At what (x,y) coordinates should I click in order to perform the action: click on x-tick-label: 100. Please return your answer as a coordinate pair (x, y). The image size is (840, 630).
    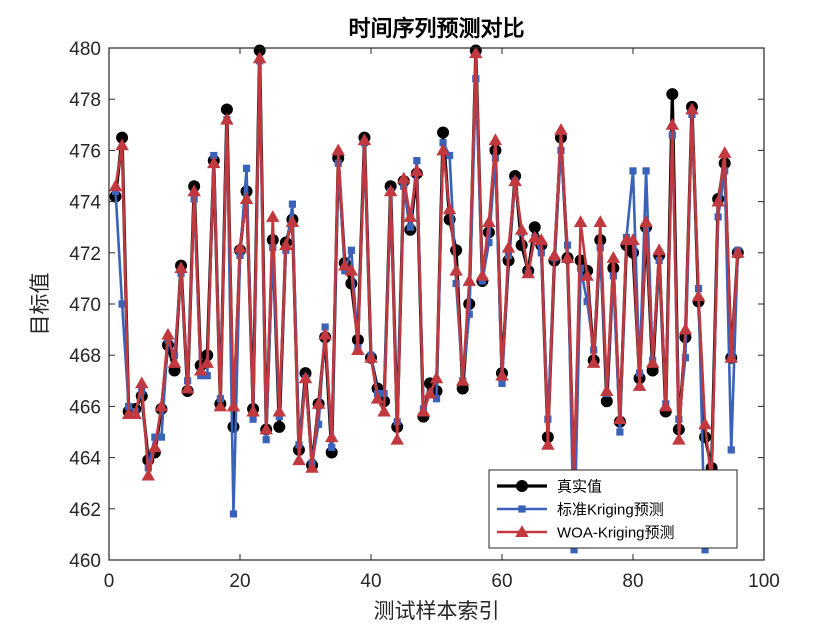
    Looking at the image, I should click on (764, 581).